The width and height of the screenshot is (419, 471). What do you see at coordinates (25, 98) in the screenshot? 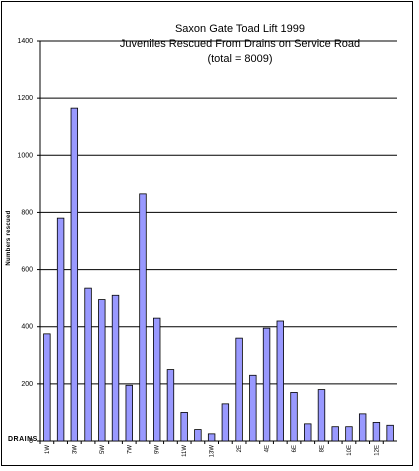
I see `y-tick-label: 1200` at bounding box center [25, 98].